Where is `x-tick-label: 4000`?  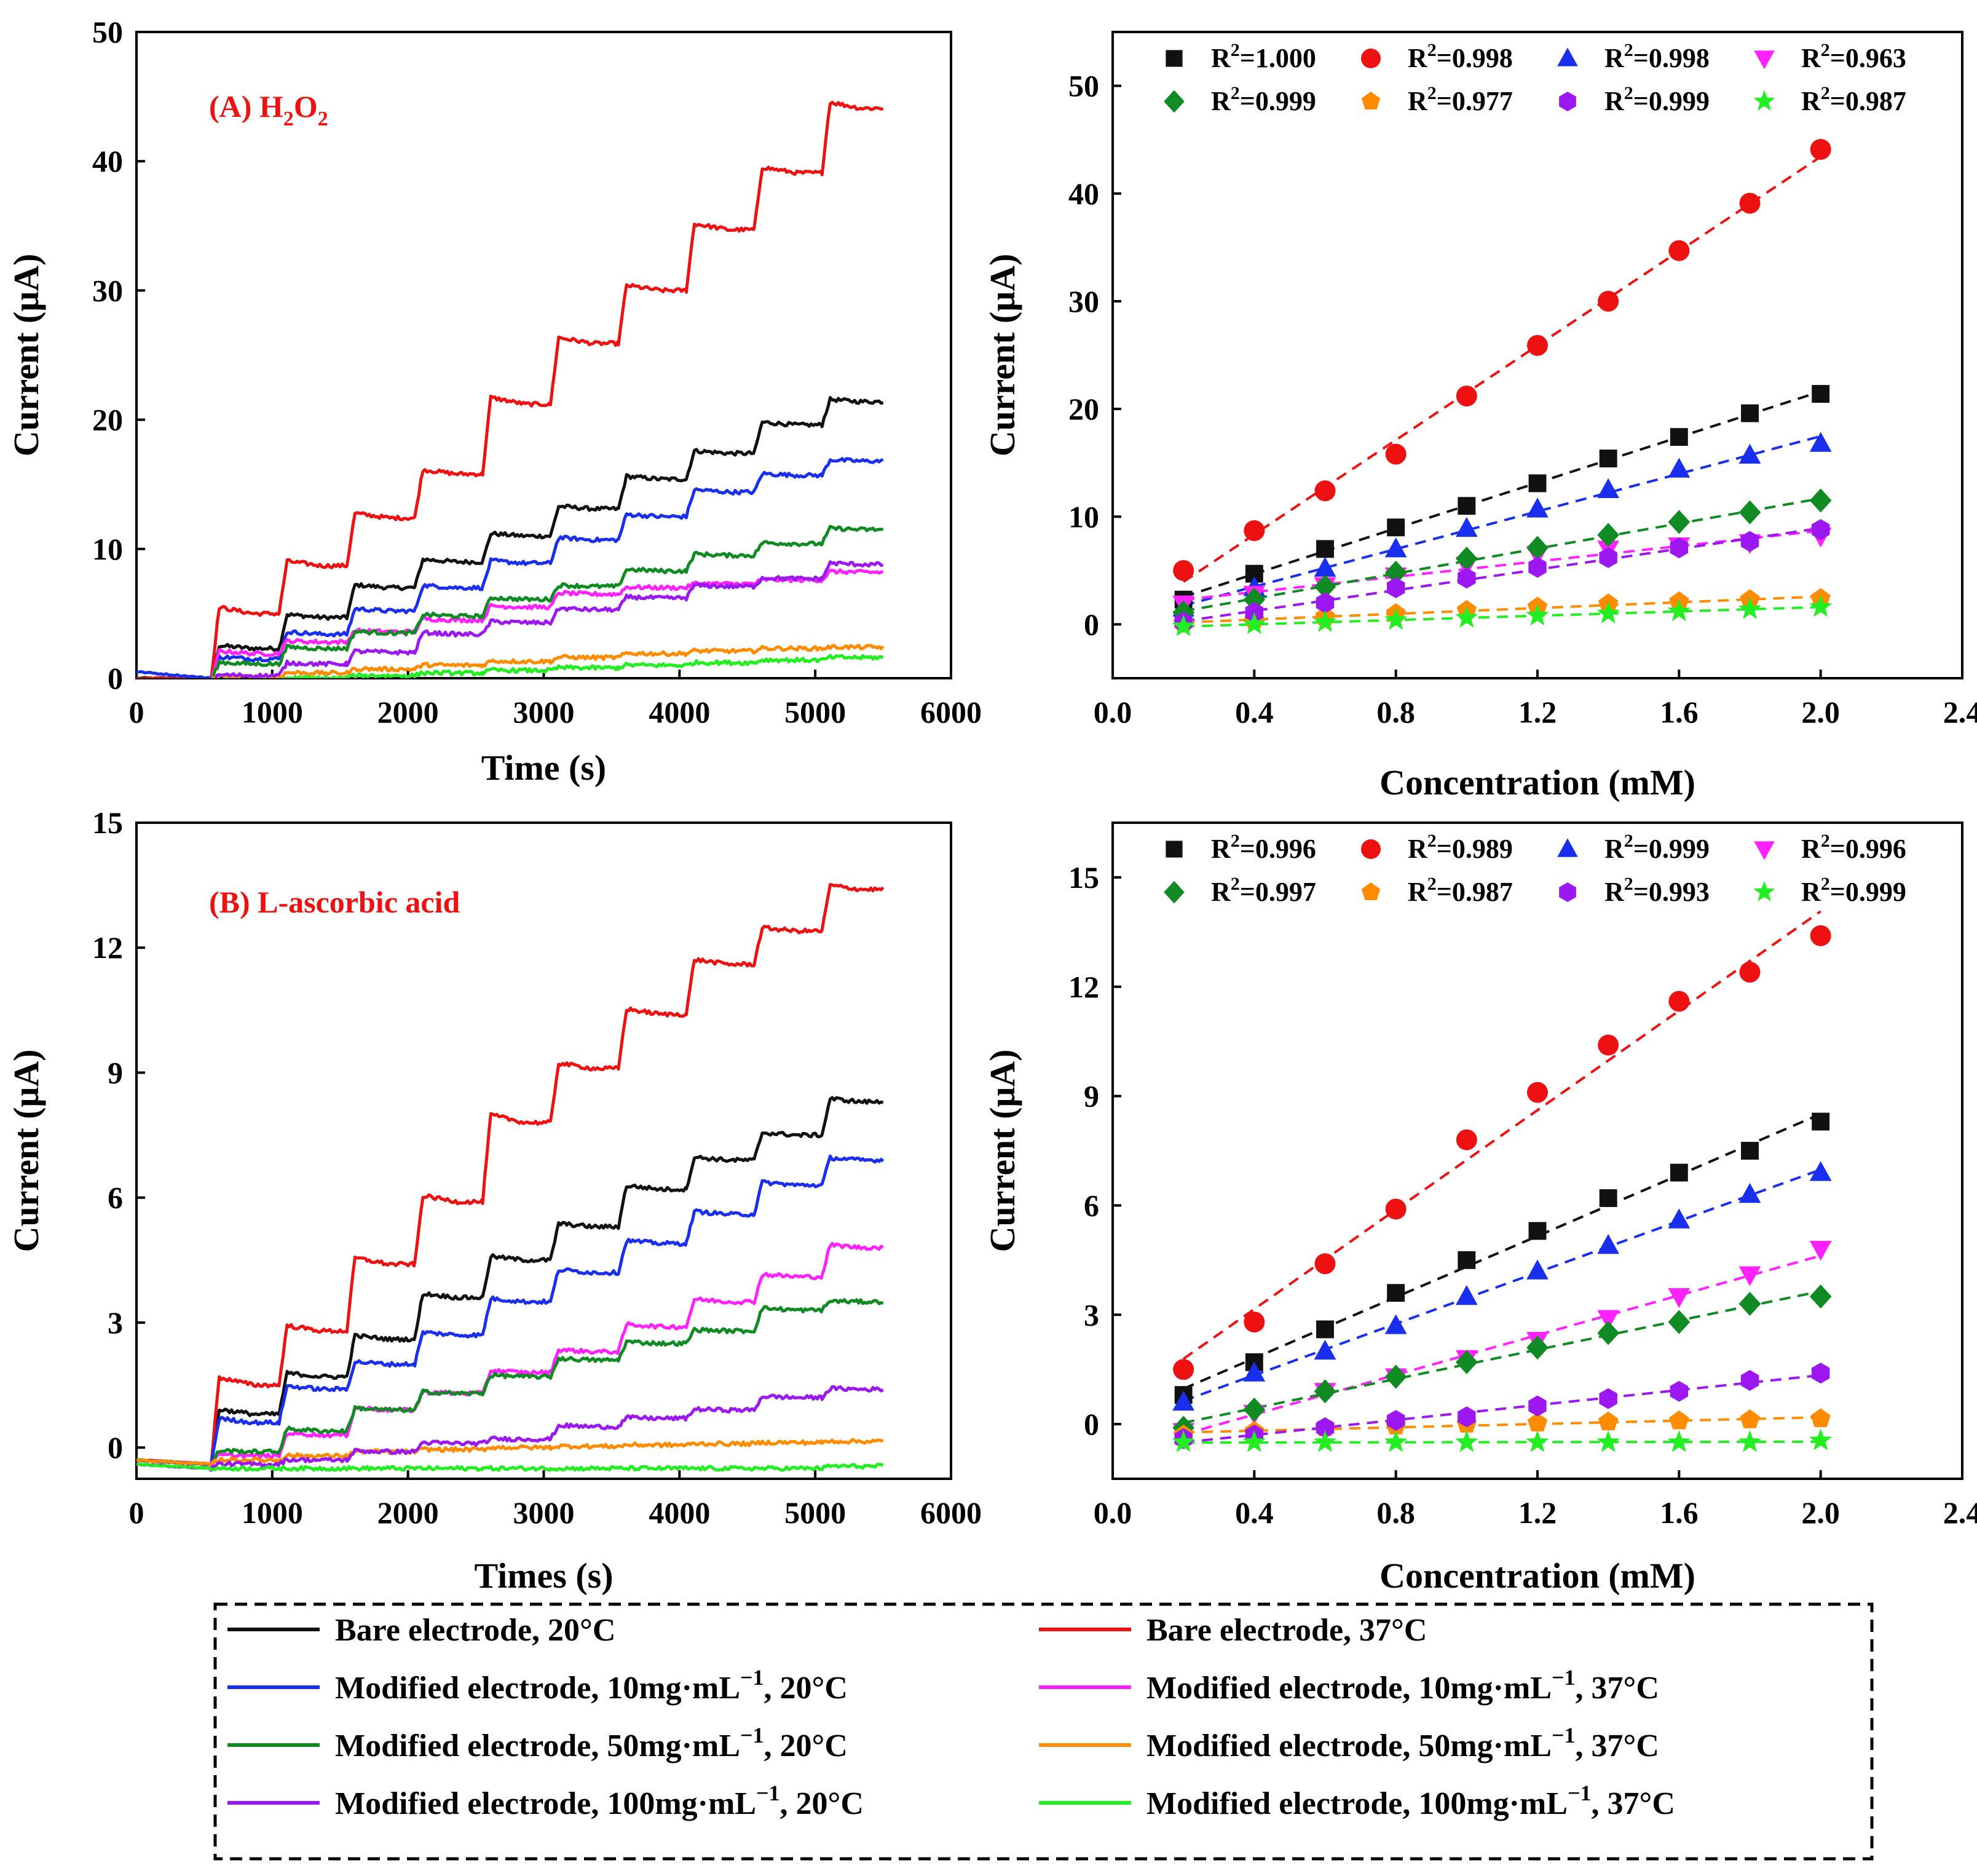 x-tick-label: 4000 is located at coordinates (679, 1513).